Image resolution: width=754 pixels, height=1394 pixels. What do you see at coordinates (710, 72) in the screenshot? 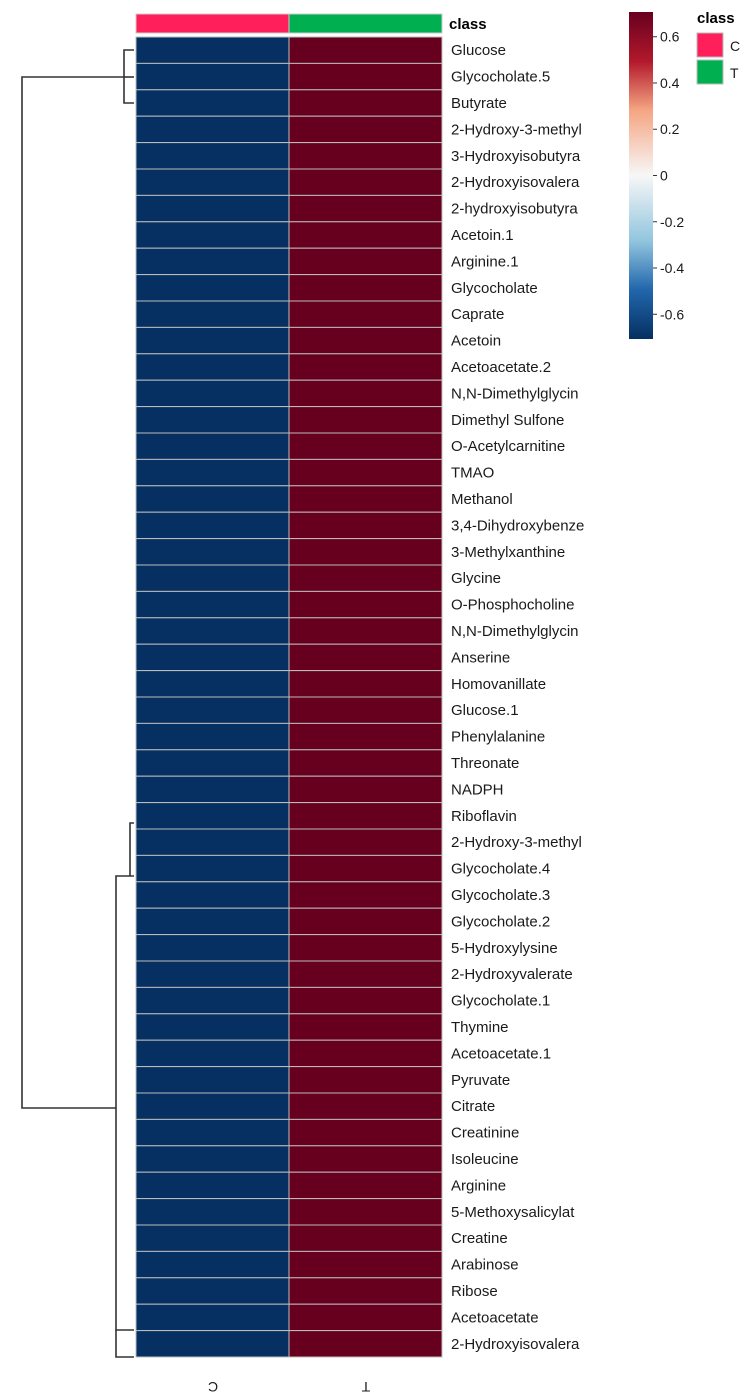
I see `legend-swatch-T` at bounding box center [710, 72].